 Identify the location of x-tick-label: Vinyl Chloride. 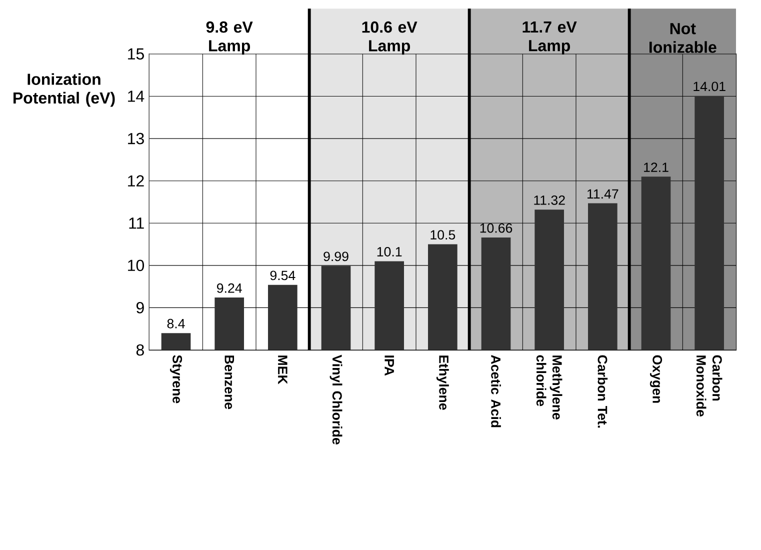
(336, 399).